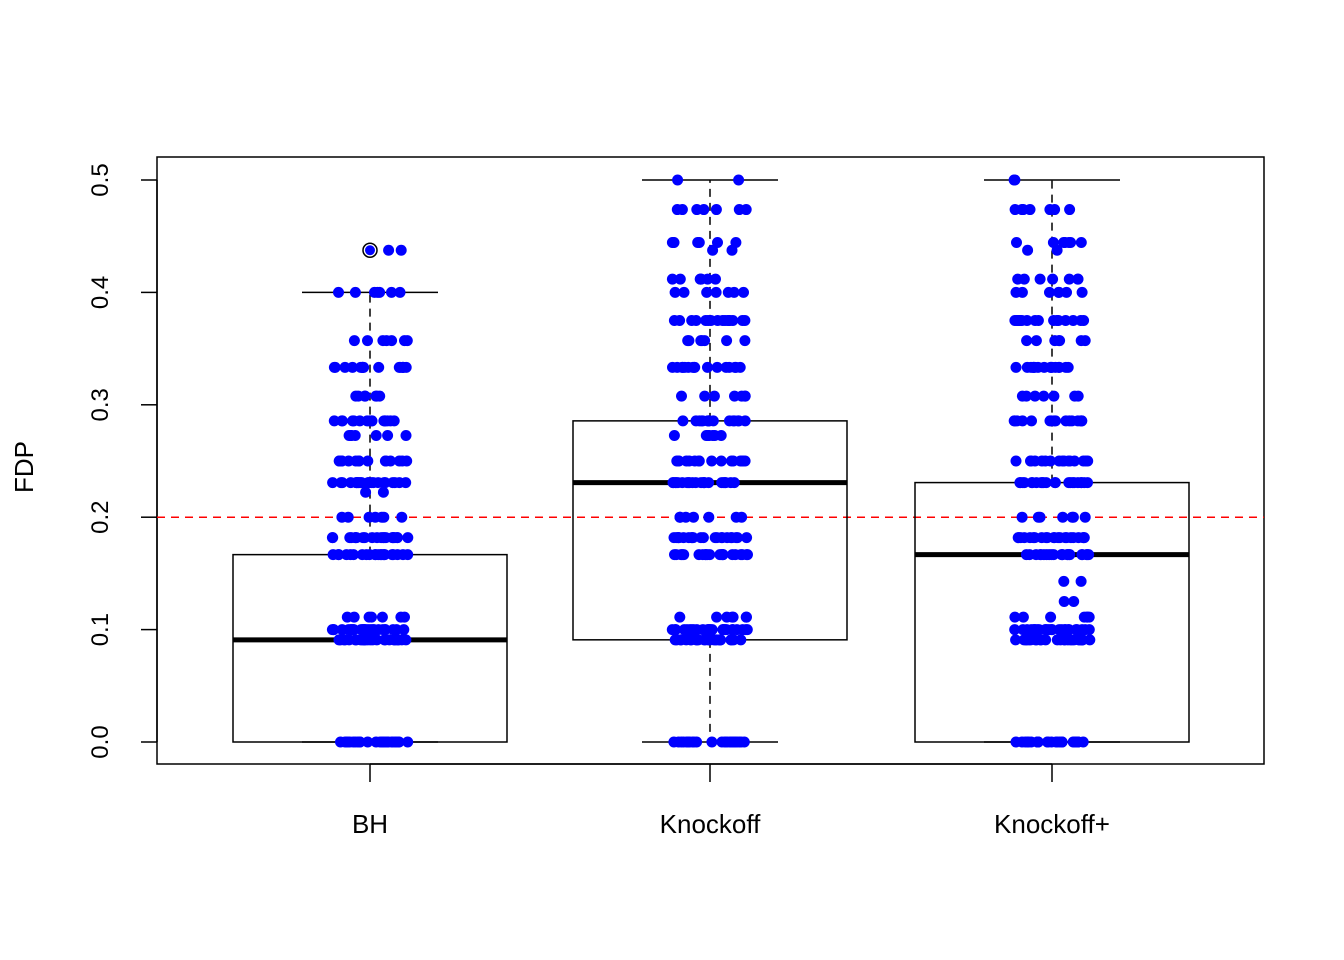 The height and width of the screenshot is (960, 1344). Describe the element at coordinates (731, 801) in the screenshot. I see `x-axis: BH Knockoff Knockoff+` at that location.